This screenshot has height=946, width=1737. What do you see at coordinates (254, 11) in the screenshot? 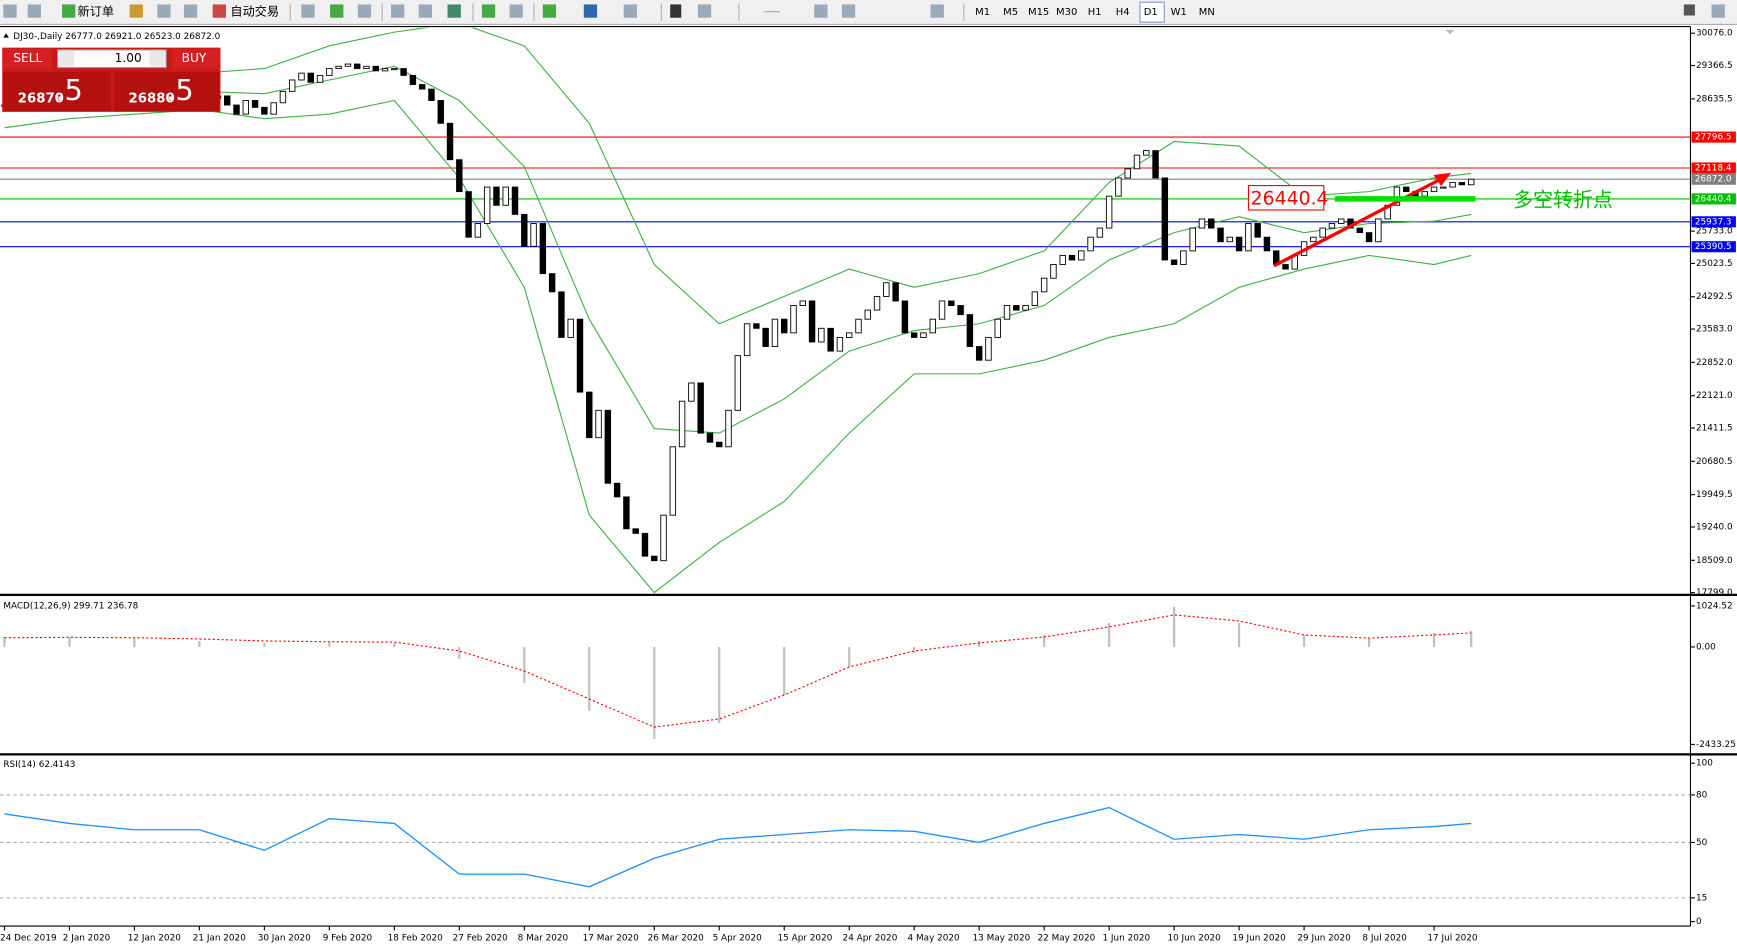
I see `toolbar-button: 自动交易` at bounding box center [254, 11].